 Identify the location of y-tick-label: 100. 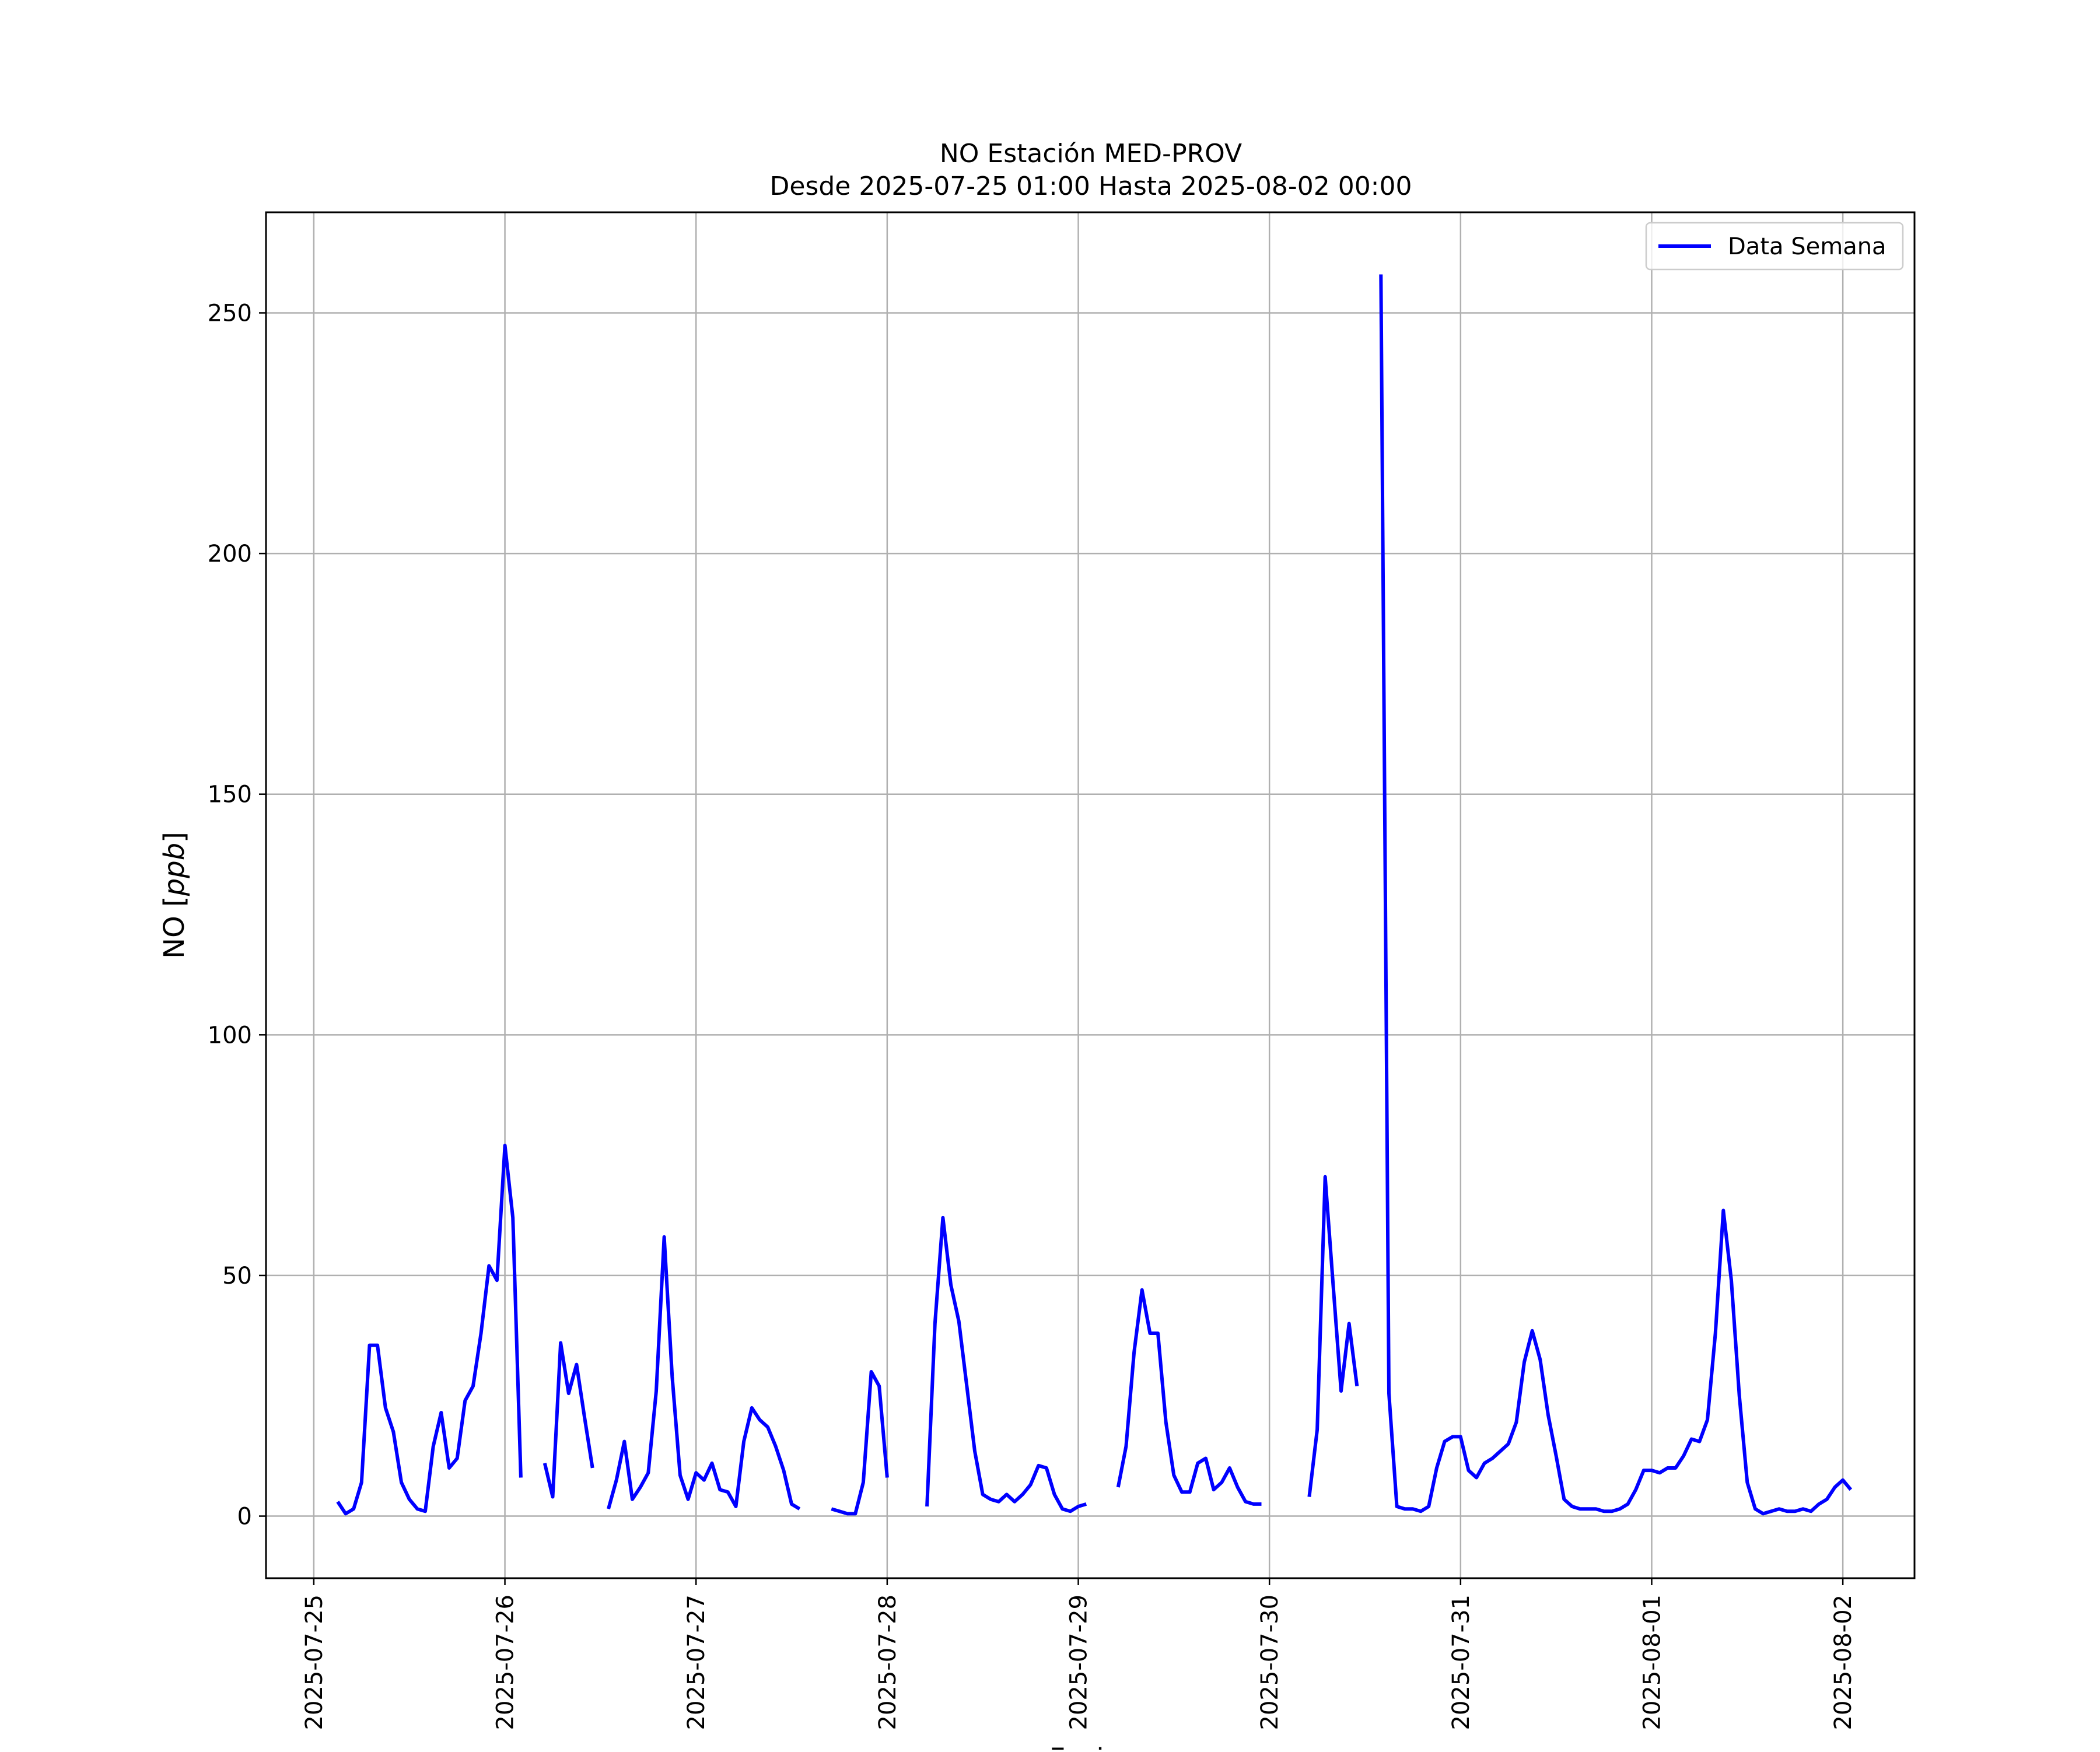
(230, 1035).